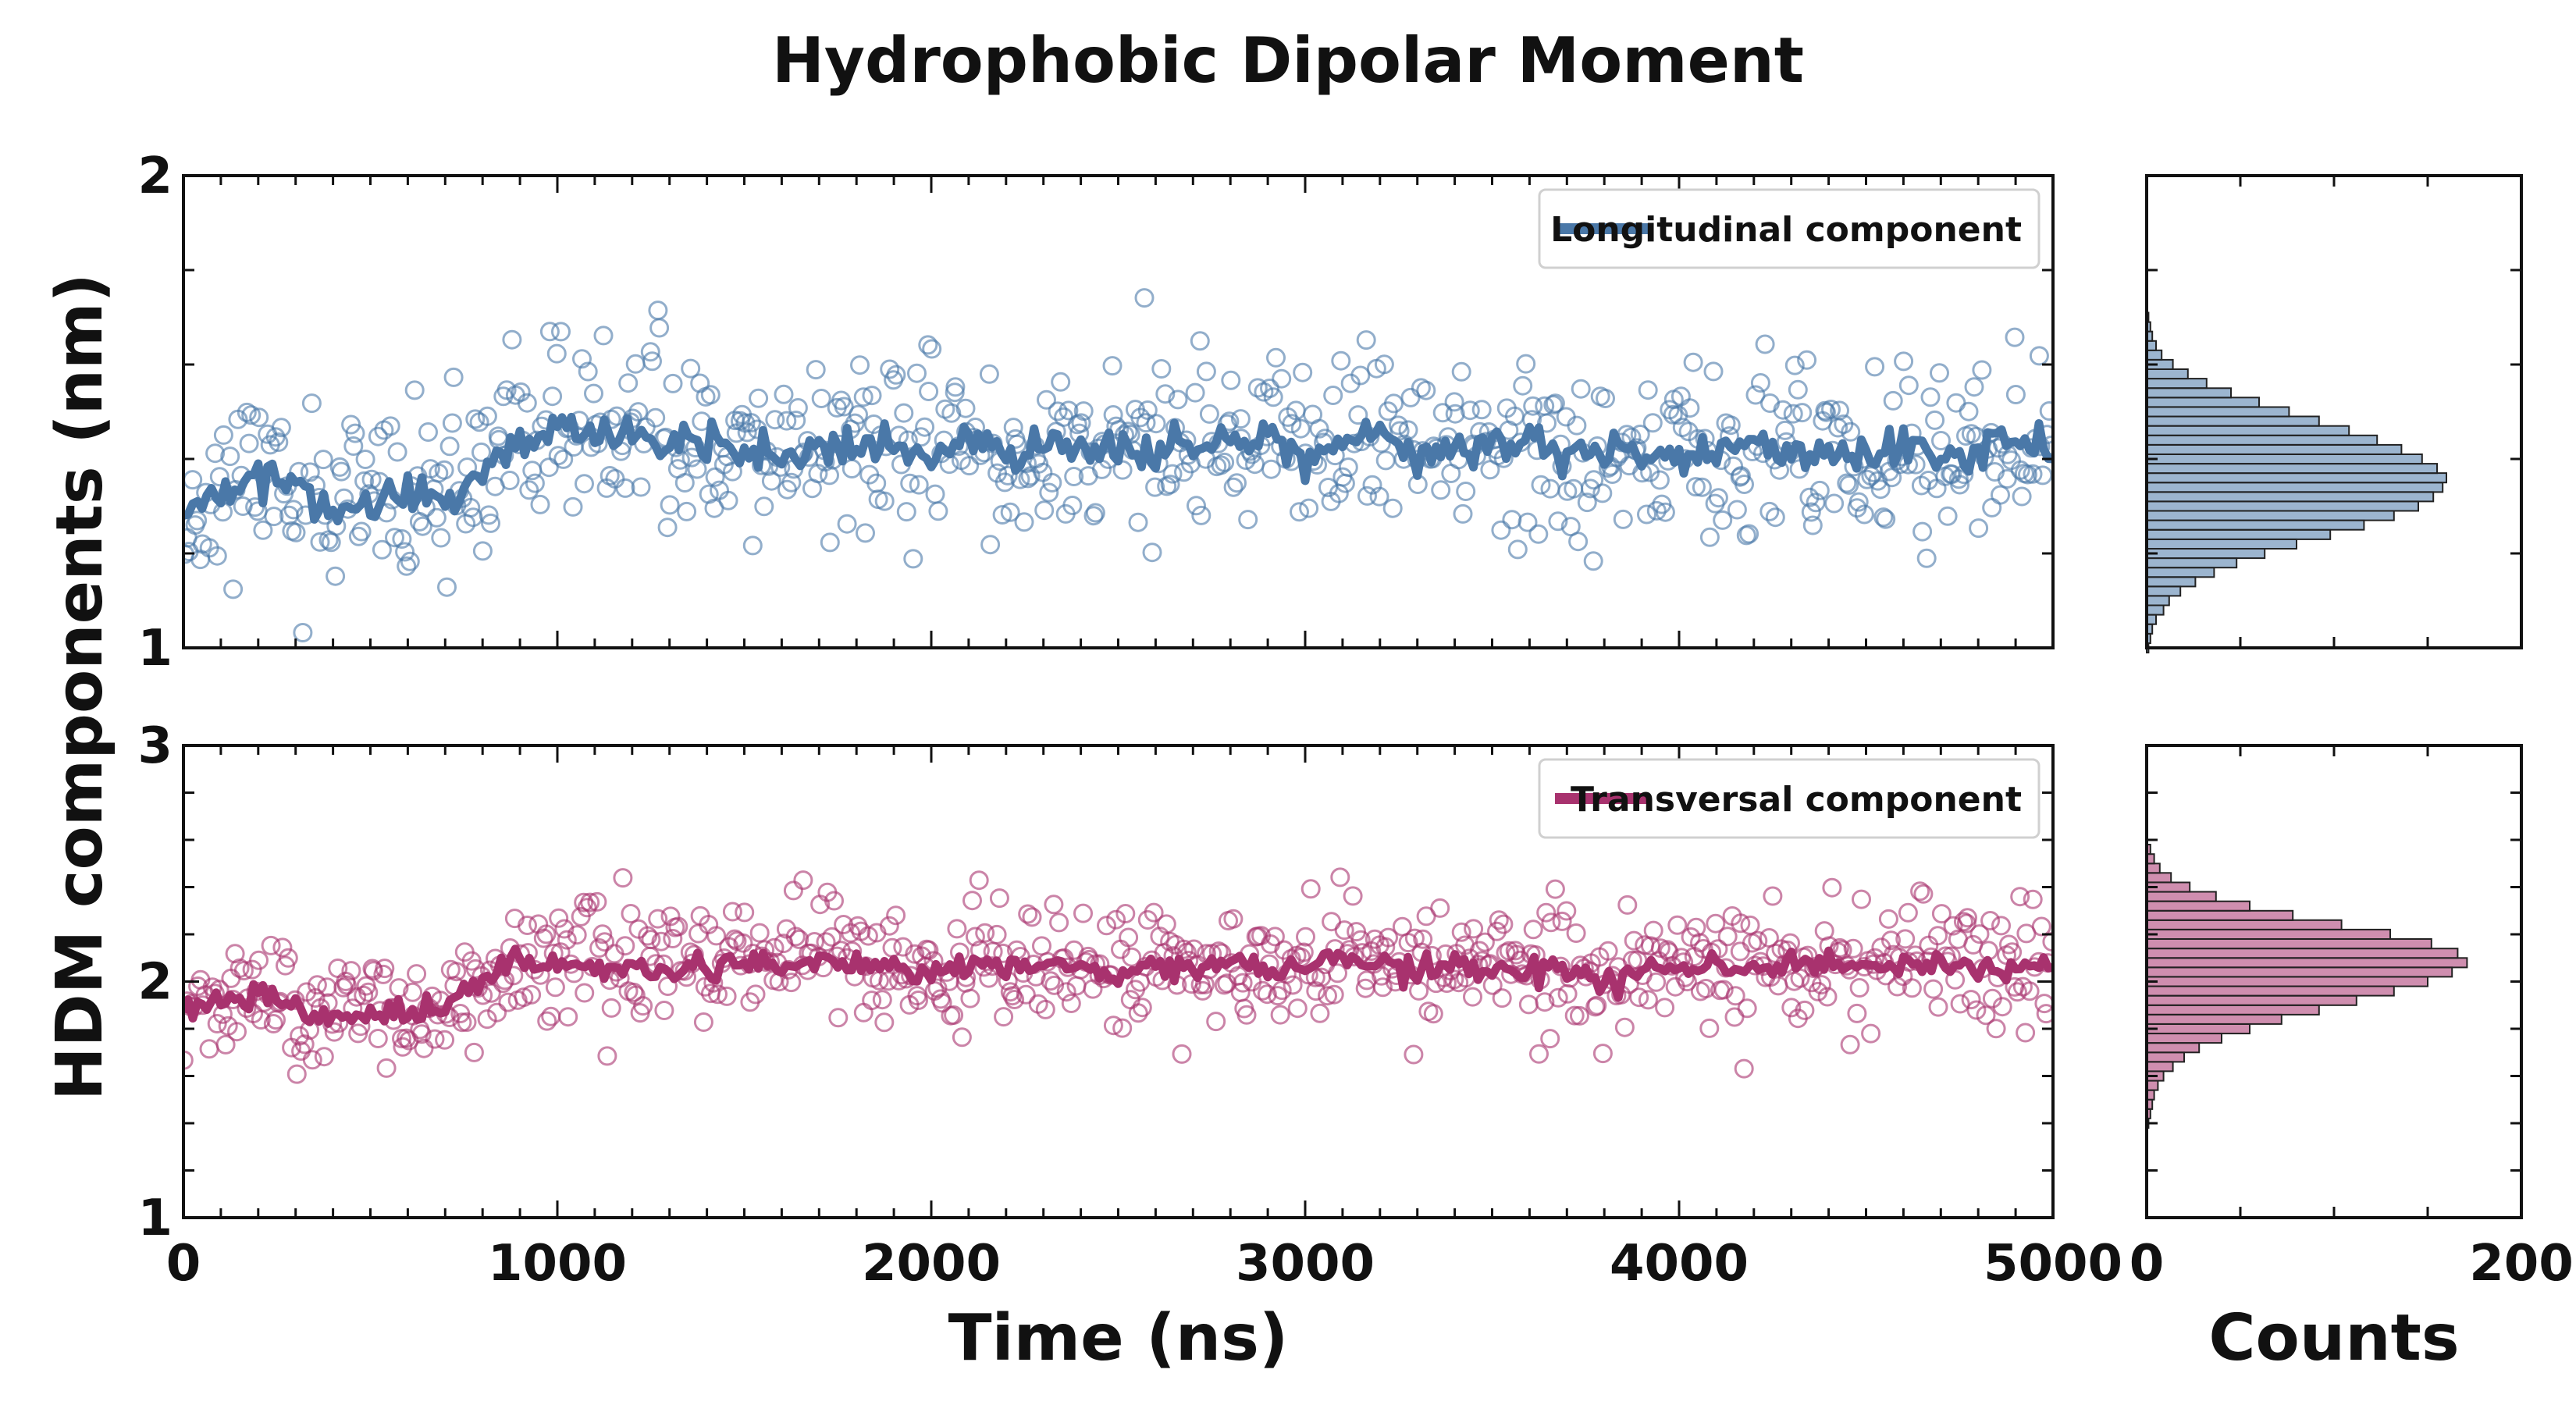  Describe the element at coordinates (1789, 798) in the screenshot. I see `legend-box` at that location.